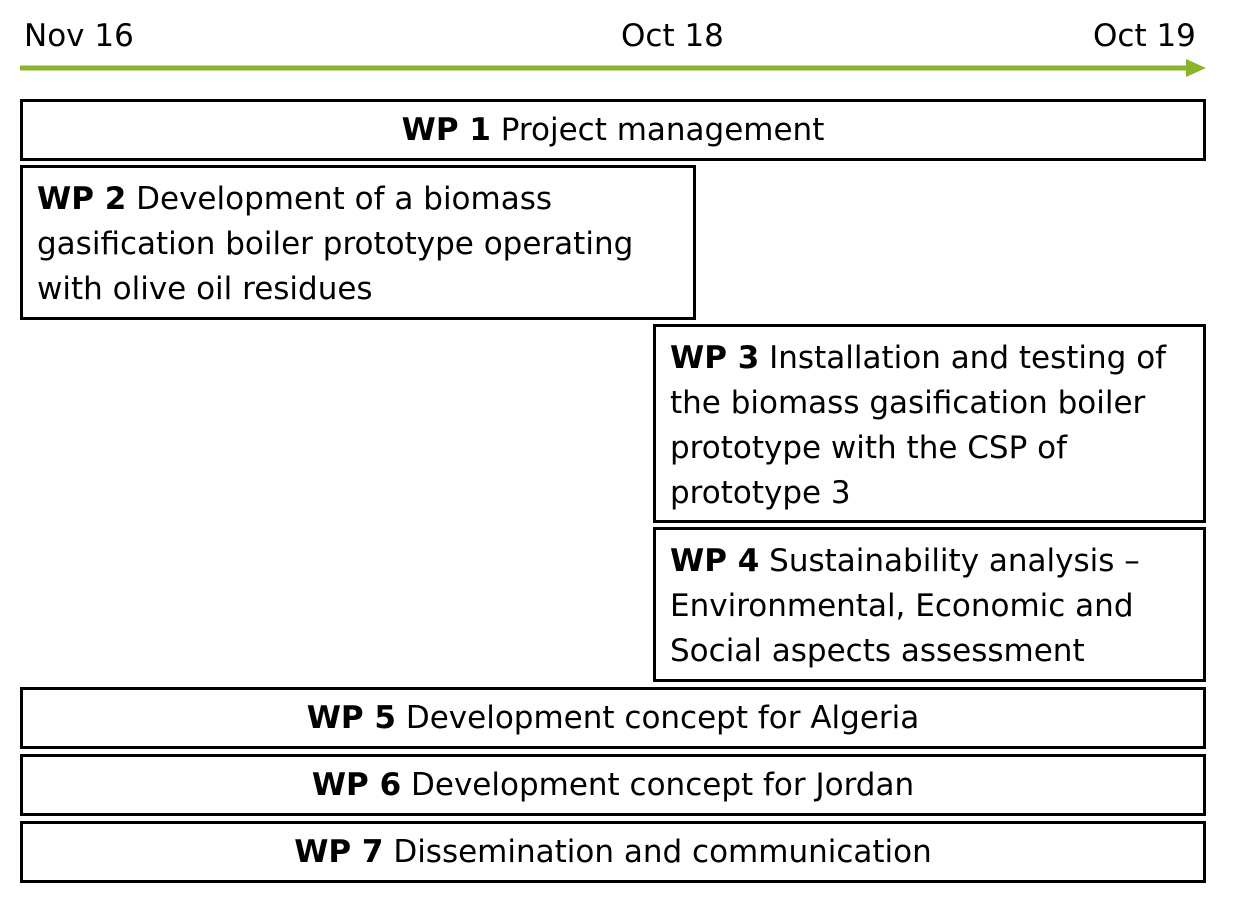  I want to click on timeline-arrow-head, so click(1196, 68).